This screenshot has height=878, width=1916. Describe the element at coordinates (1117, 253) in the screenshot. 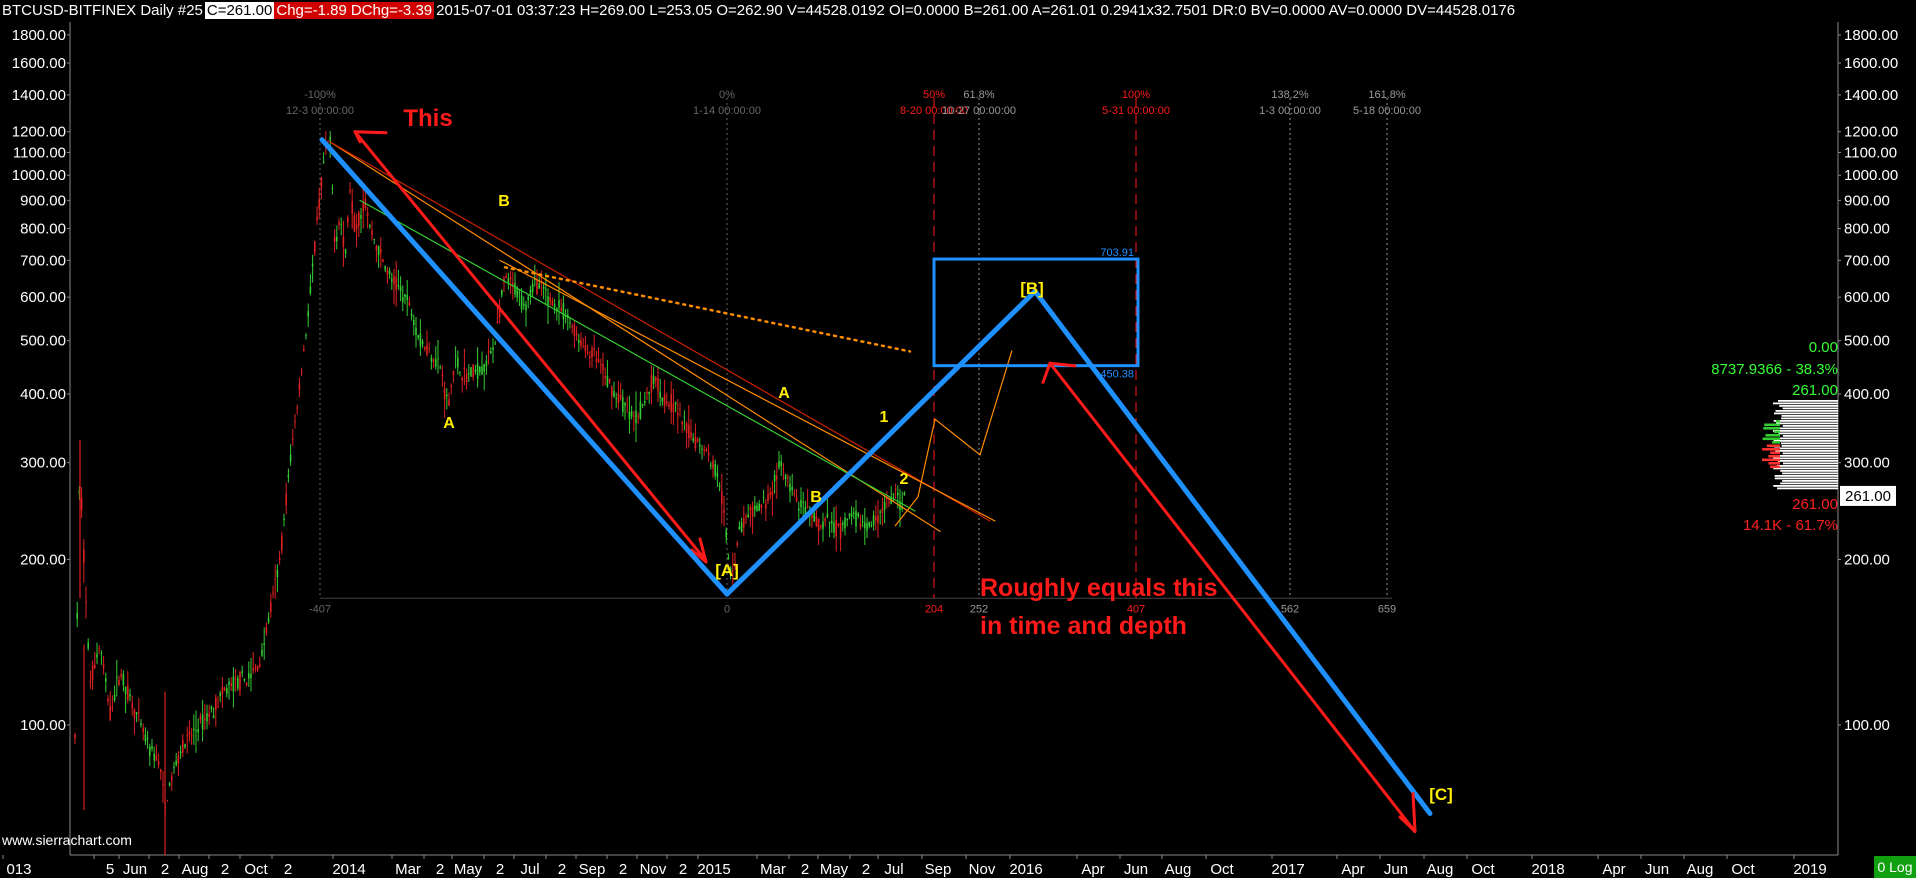

I see `target-box-top-label: 703.91` at that location.